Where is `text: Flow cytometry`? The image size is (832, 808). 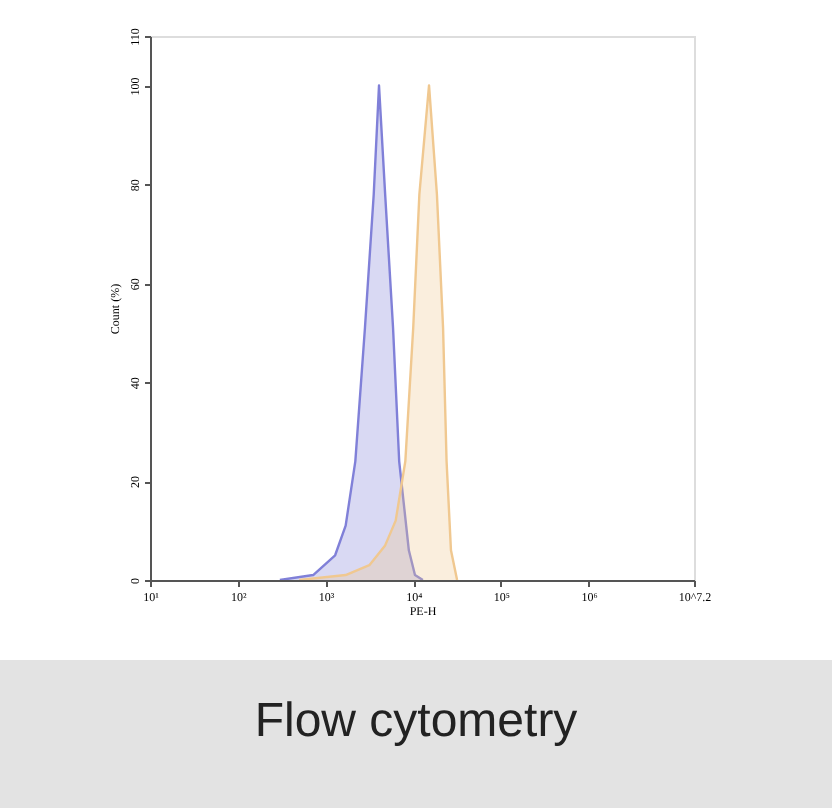 text: Flow cytometry is located at coordinates (416, 721).